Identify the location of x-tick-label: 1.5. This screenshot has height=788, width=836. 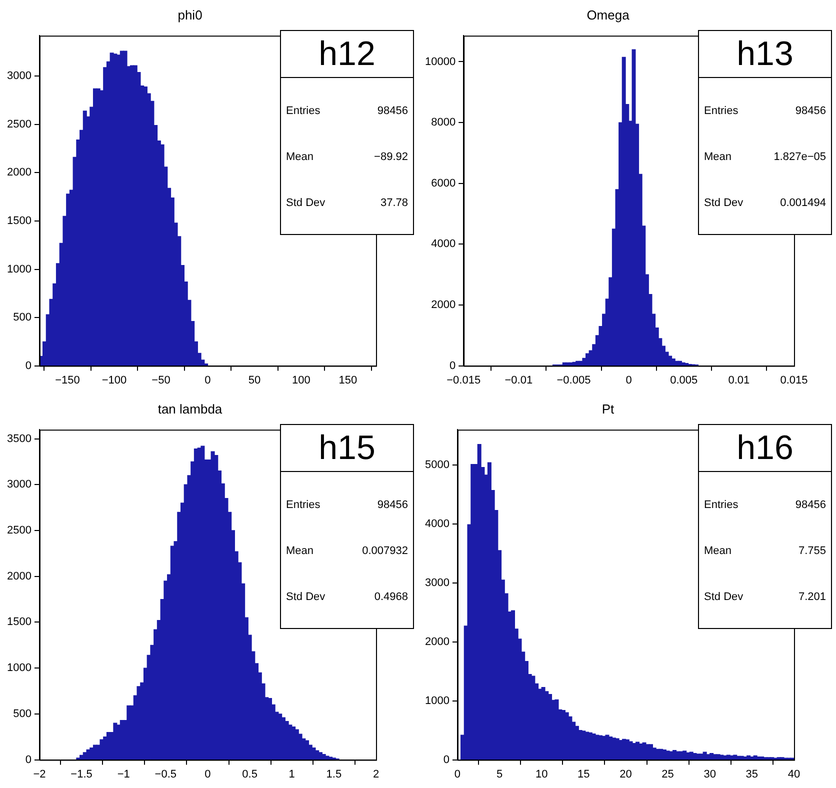
(334, 774).